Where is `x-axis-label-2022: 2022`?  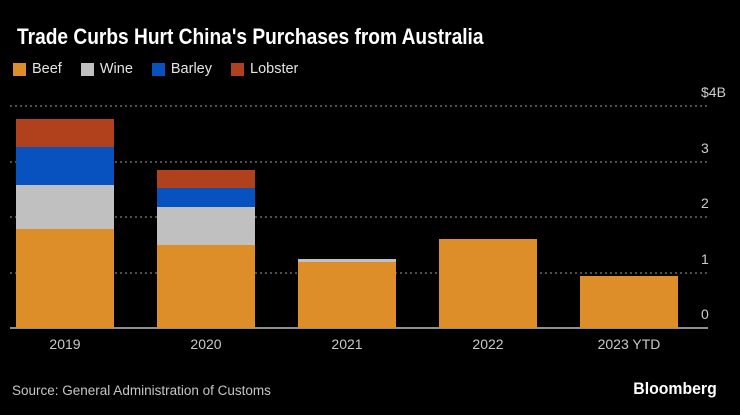
x-axis-label-2022: 2022 is located at coordinates (488, 344).